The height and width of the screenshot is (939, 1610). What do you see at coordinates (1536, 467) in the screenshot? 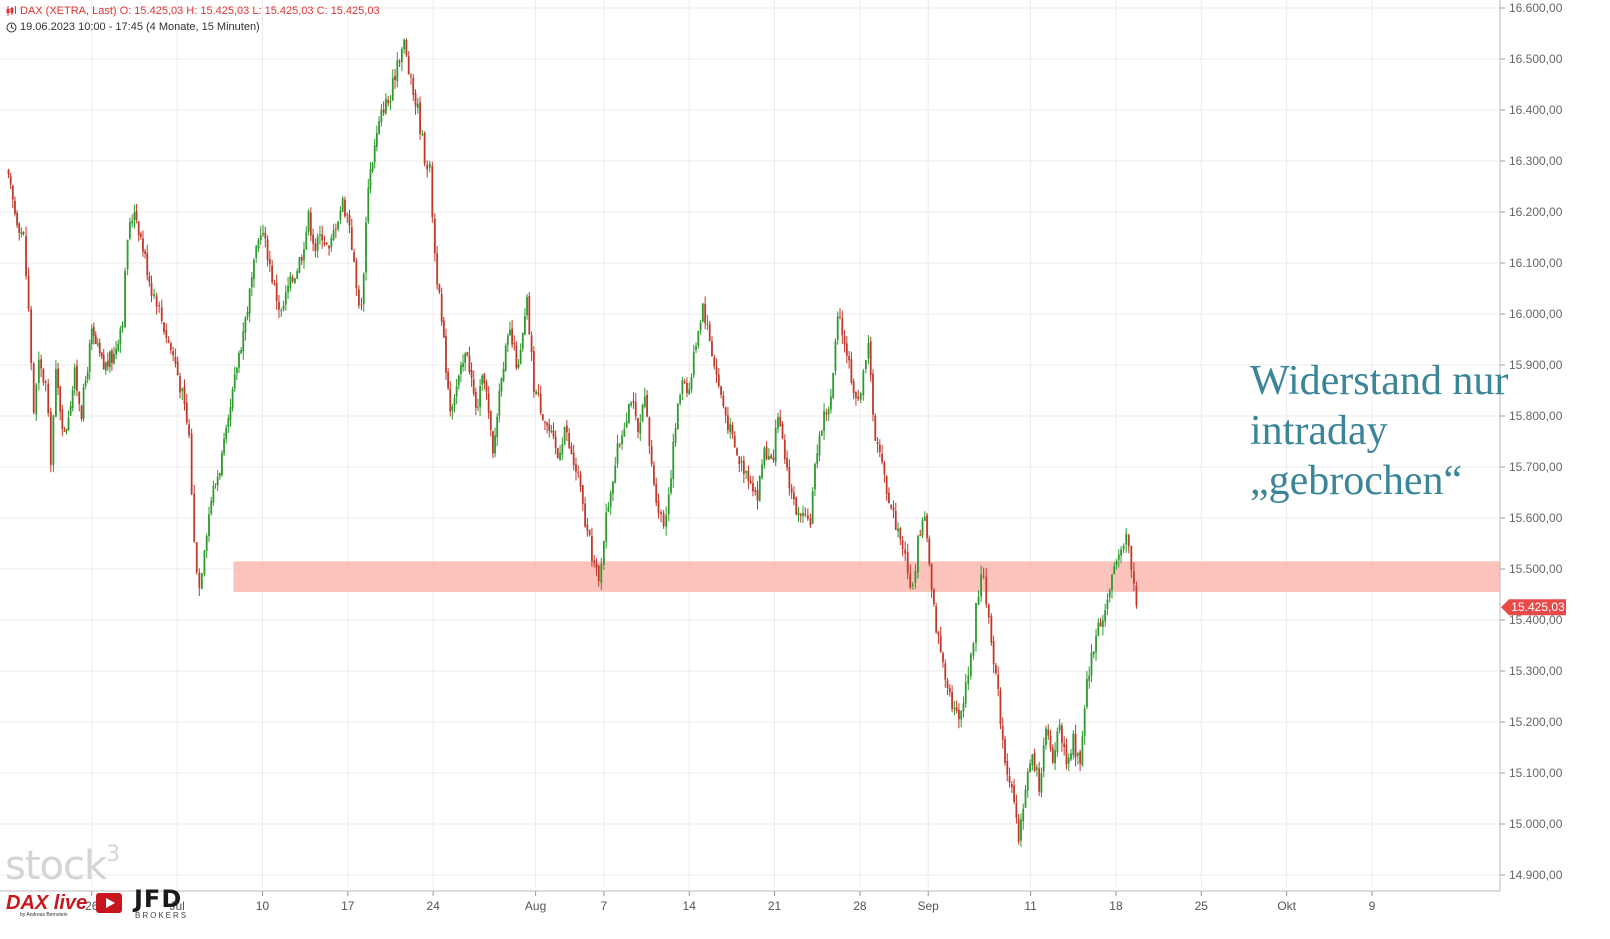
I see `y-tick-label: 15.700,00` at bounding box center [1536, 467].